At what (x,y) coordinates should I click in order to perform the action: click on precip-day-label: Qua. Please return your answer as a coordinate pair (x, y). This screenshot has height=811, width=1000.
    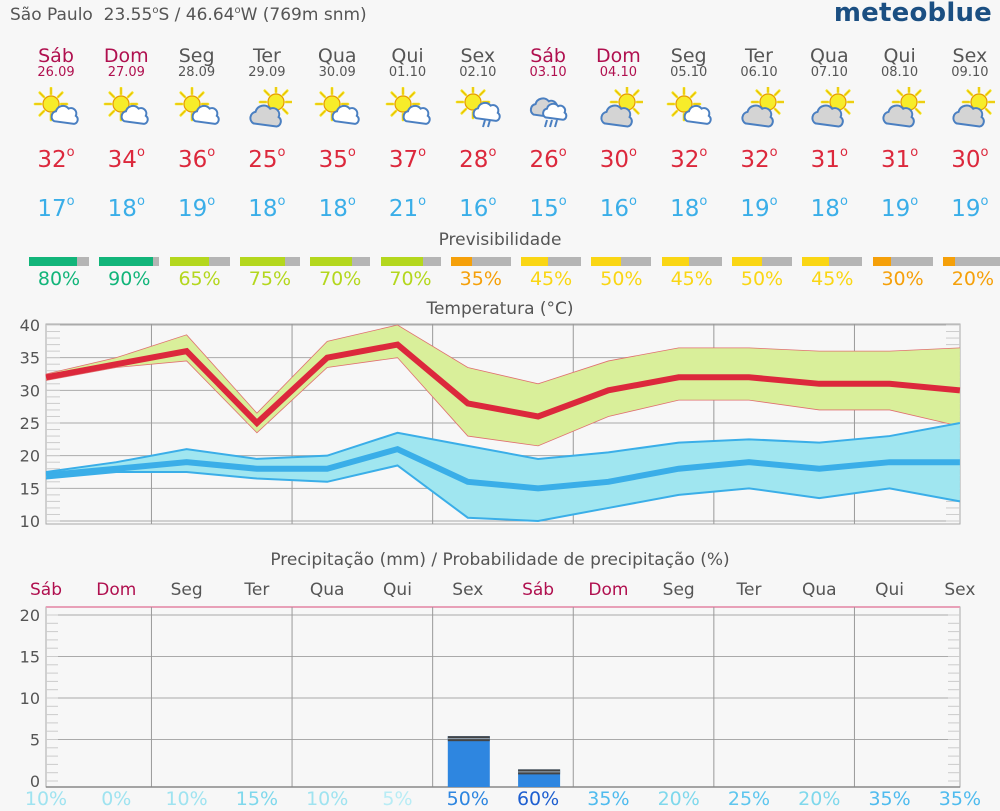
    Looking at the image, I should click on (819, 590).